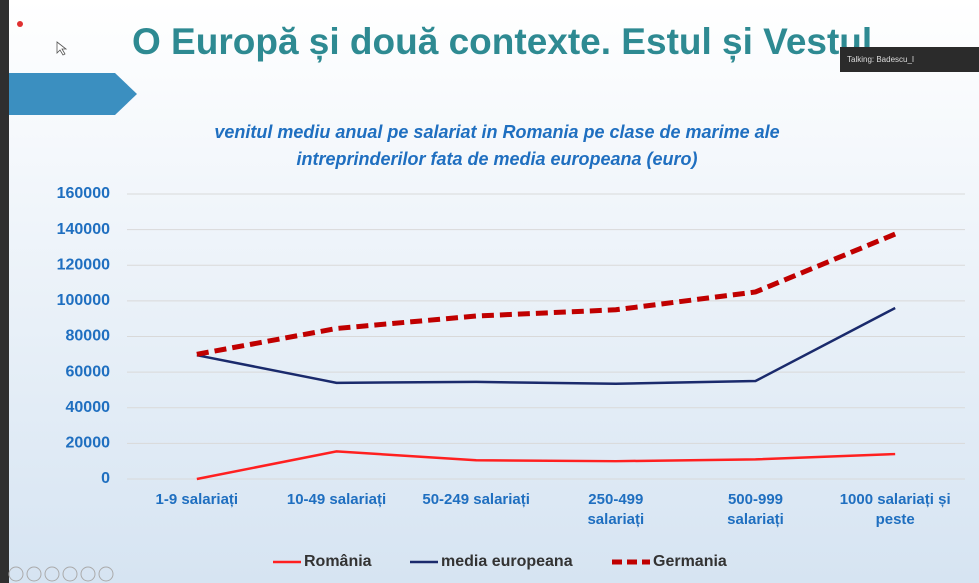  Describe the element at coordinates (88, 371) in the screenshot. I see `y-tick-label: 60000` at that location.